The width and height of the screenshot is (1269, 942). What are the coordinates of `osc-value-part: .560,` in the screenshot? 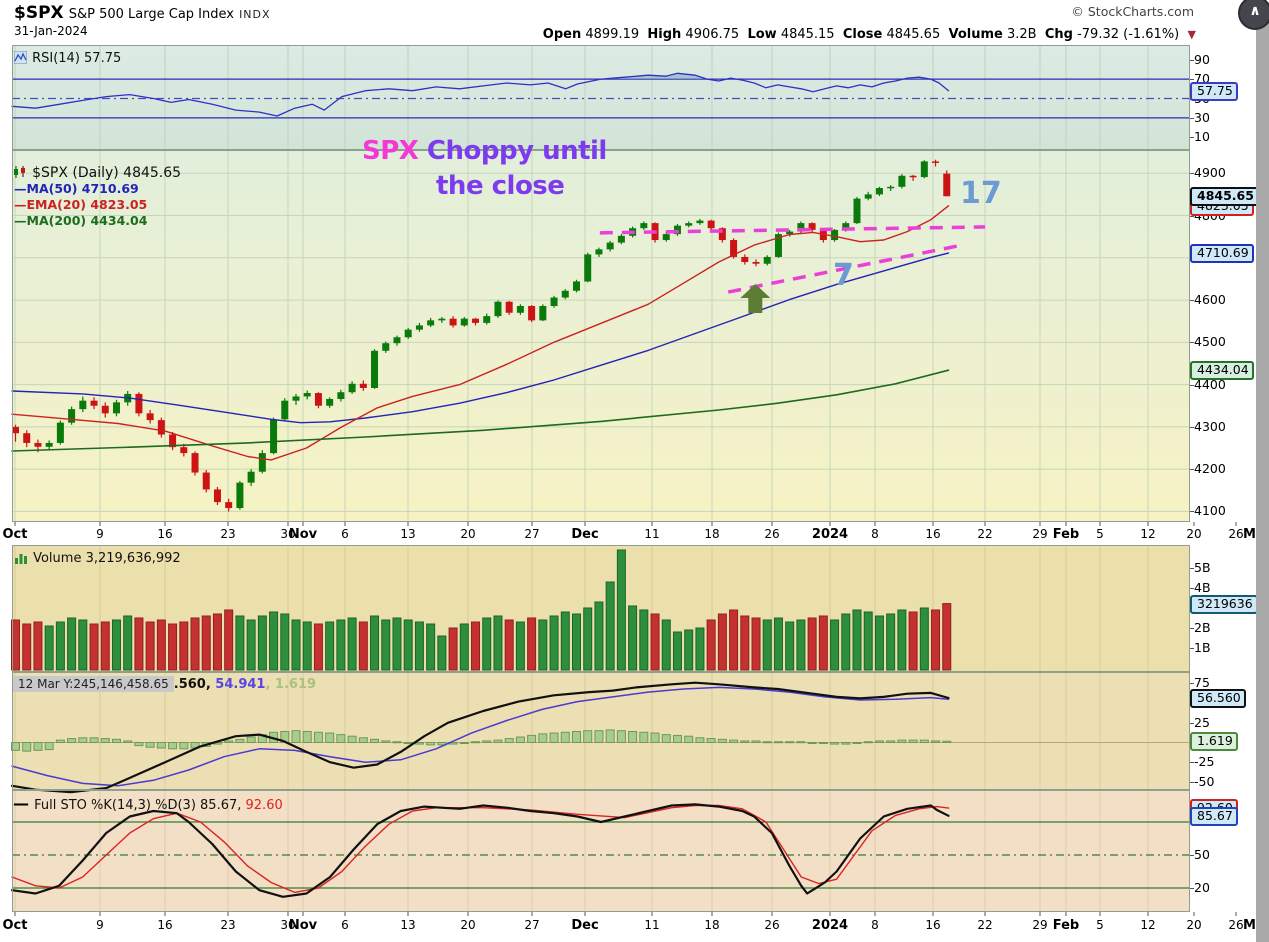 It's located at (194, 684).